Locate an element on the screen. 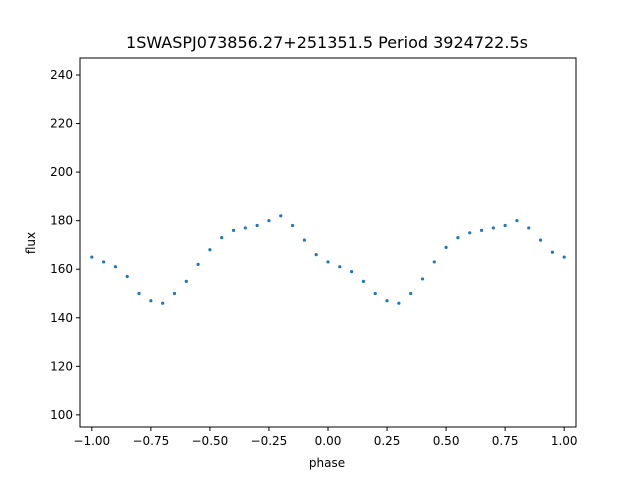 This screenshot has height=480, width=640. x-axis-label: phase is located at coordinates (327, 463).